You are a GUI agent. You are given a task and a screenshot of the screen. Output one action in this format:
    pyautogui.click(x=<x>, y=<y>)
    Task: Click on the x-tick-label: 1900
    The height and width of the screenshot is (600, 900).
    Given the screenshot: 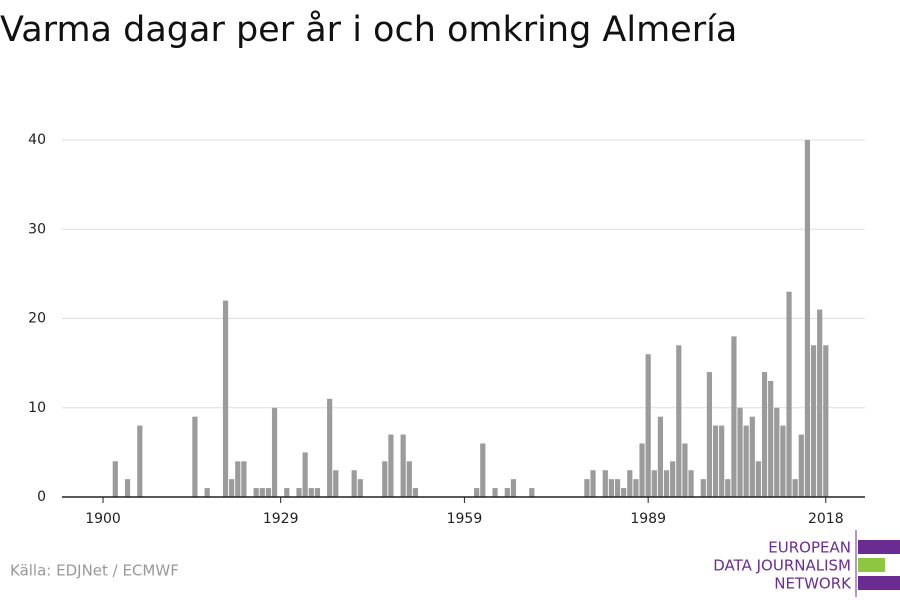 What is the action you would take?
    pyautogui.click(x=103, y=519)
    